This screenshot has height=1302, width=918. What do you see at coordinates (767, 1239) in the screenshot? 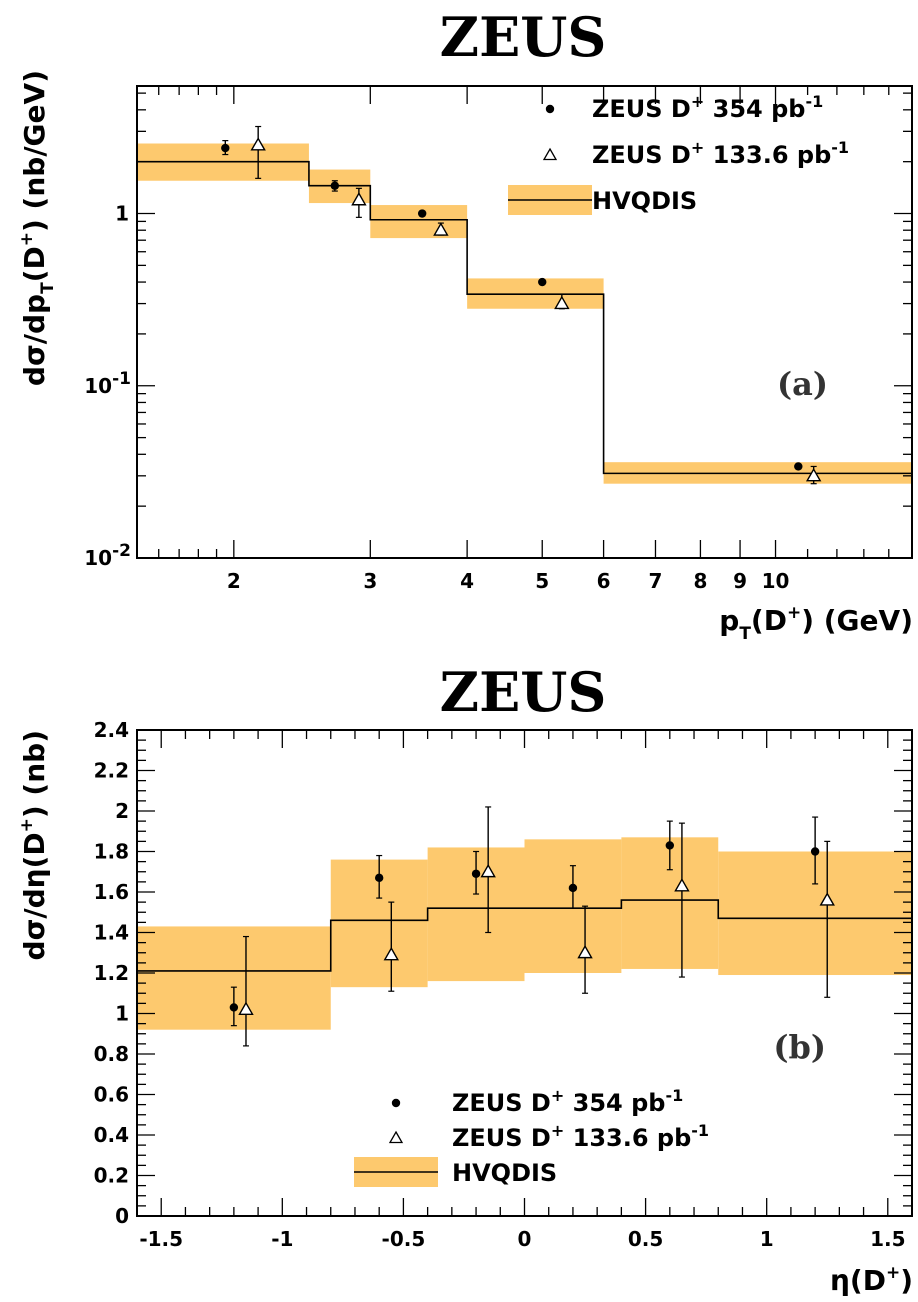
I see `x-tick-label: 1` at bounding box center [767, 1239].